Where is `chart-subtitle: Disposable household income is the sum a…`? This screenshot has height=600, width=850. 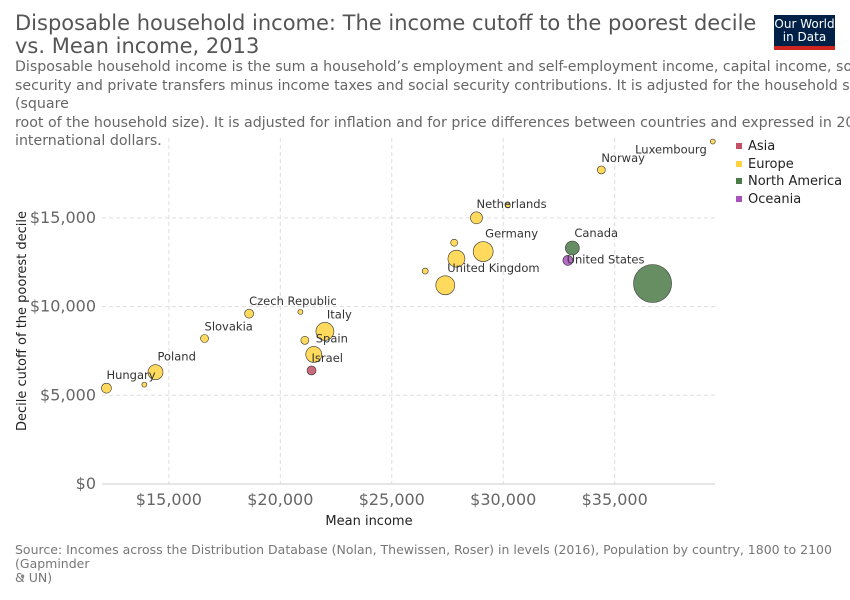 chart-subtitle: Disposable household income is the sum a… is located at coordinates (432, 104).